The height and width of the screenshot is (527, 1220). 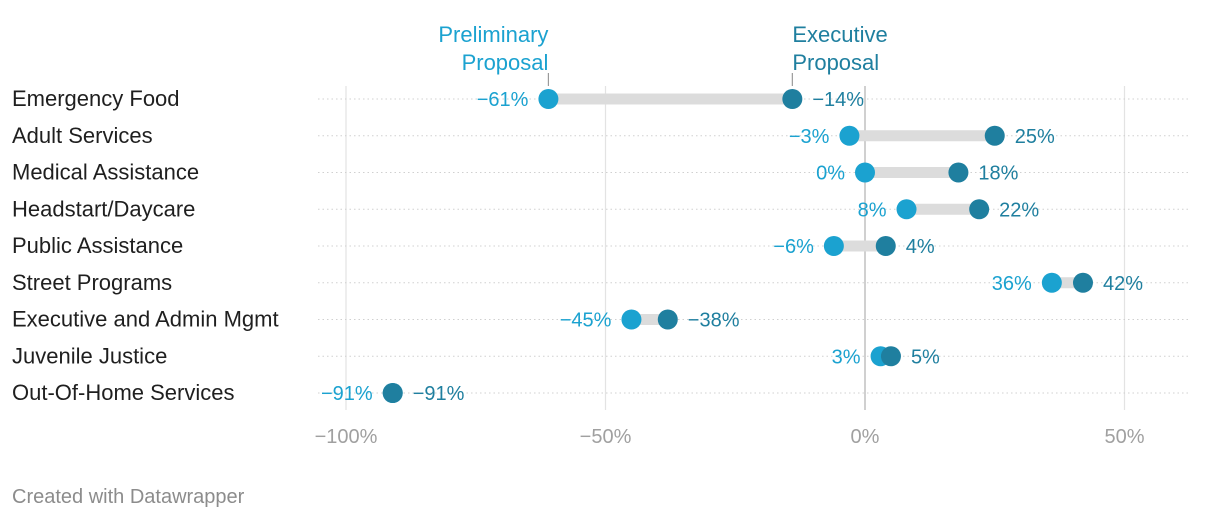 What do you see at coordinates (503, 100) in the screenshot?
I see `data-label-preliminary: −61%` at bounding box center [503, 100].